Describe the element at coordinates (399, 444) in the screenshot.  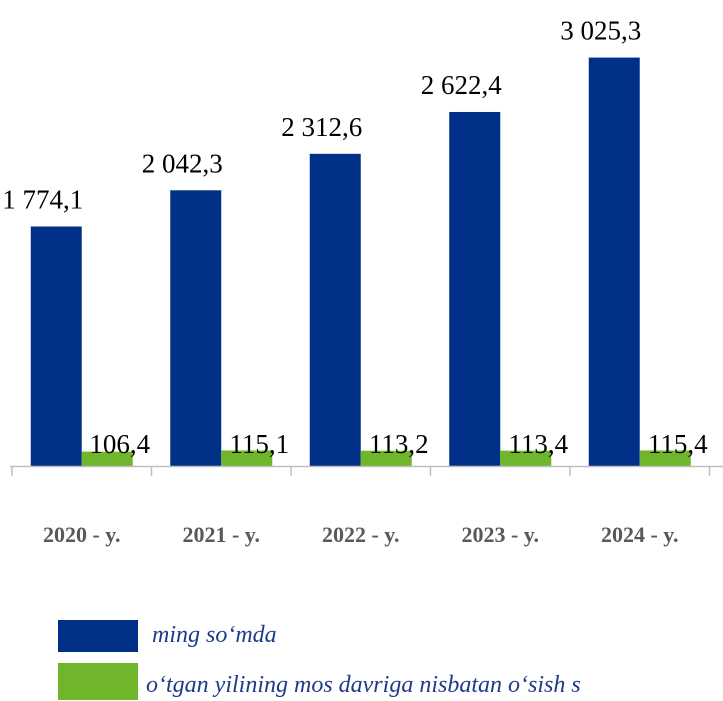
I see `data-label: 113,2` at that location.